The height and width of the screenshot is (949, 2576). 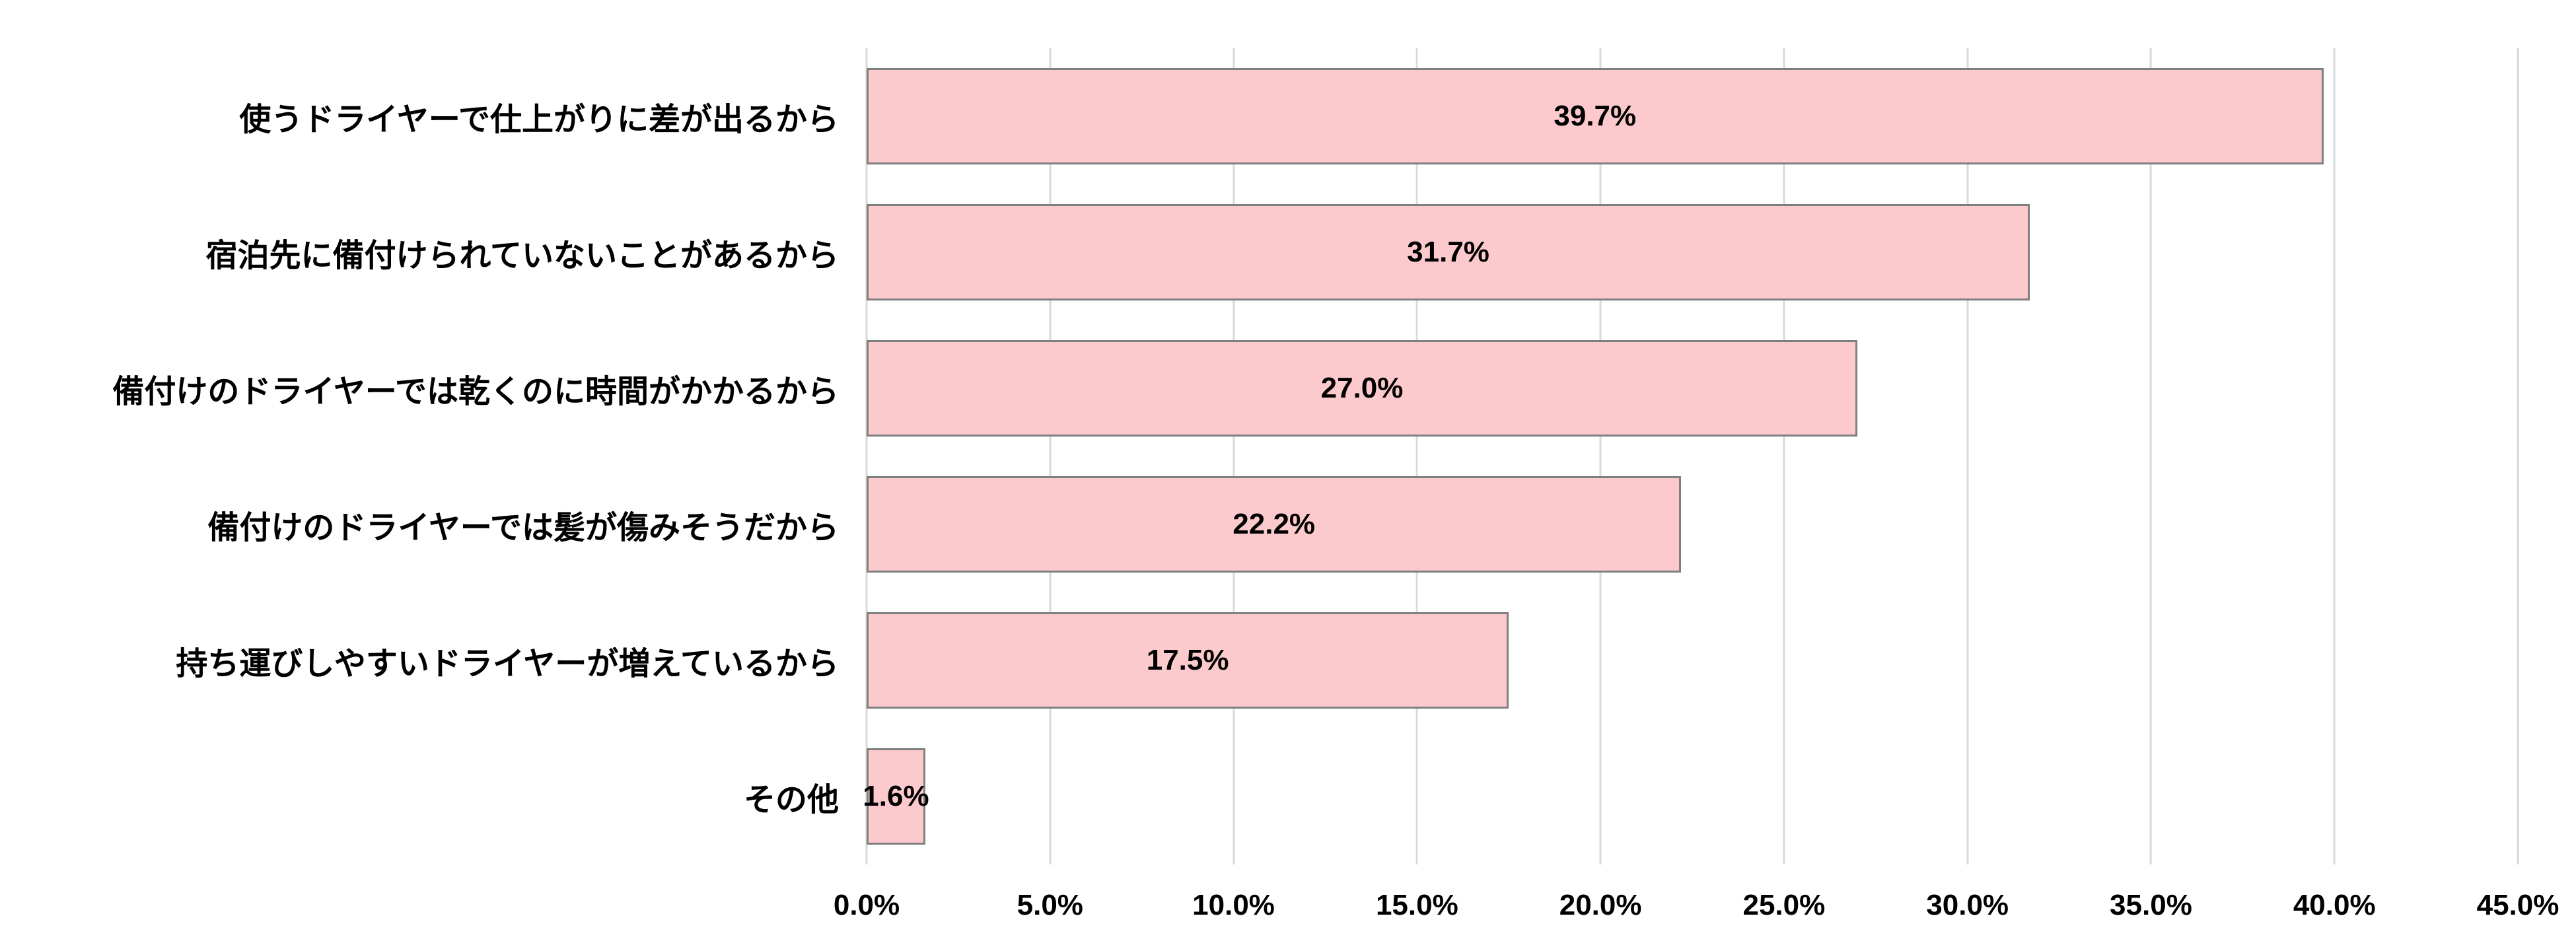 What do you see at coordinates (1417, 905) in the screenshot?
I see `x-tick-label: 15.0%` at bounding box center [1417, 905].